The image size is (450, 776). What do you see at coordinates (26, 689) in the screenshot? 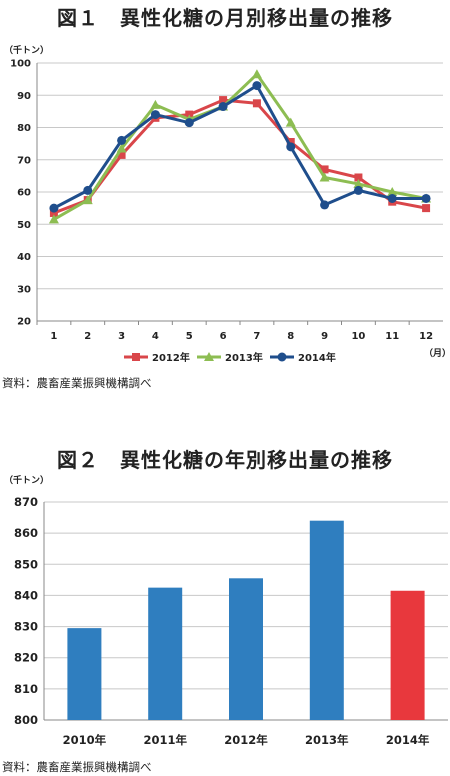
I see `y-tick-label: 810` at bounding box center [26, 689].